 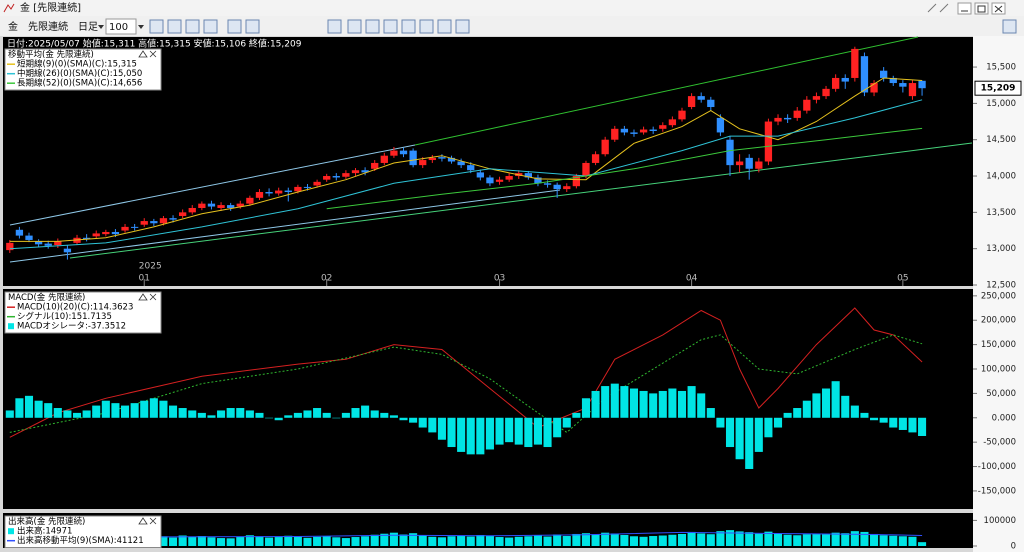 What do you see at coordinates (11, 531) in the screenshot?
I see `legend-swatch` at bounding box center [11, 531].